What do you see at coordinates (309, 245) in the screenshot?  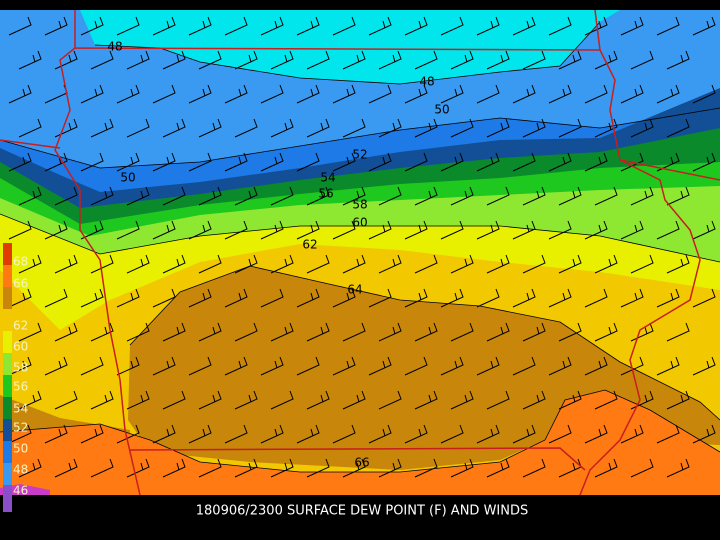 I see `contour-label: 62` at bounding box center [309, 245].